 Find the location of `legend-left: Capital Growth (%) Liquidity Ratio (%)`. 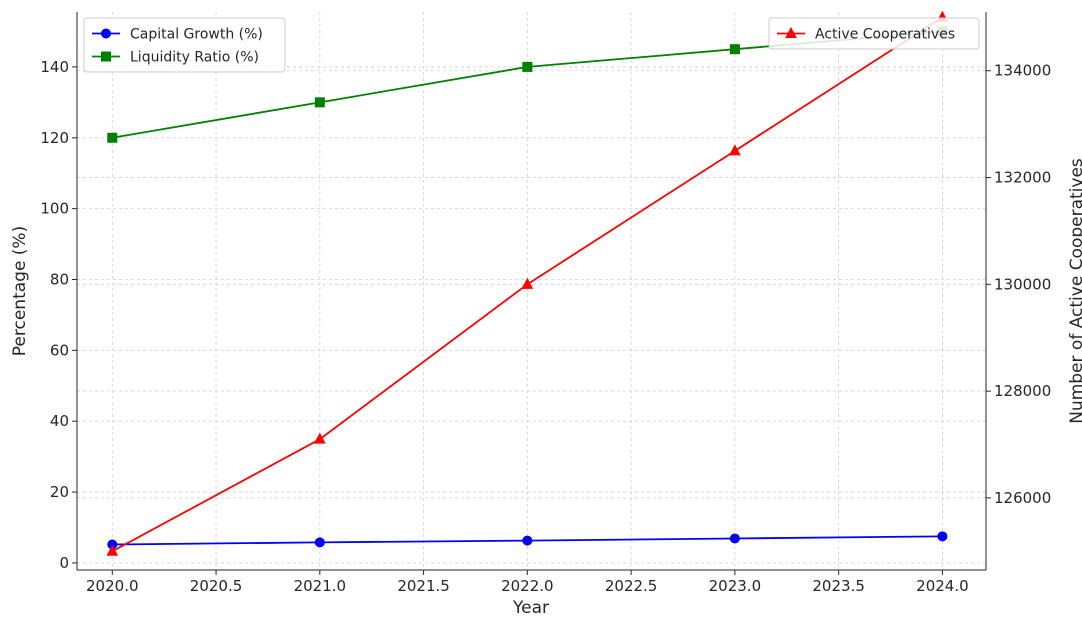

legend-left: Capital Growth (%) Liquidity Ratio (%) is located at coordinates (184, 45).